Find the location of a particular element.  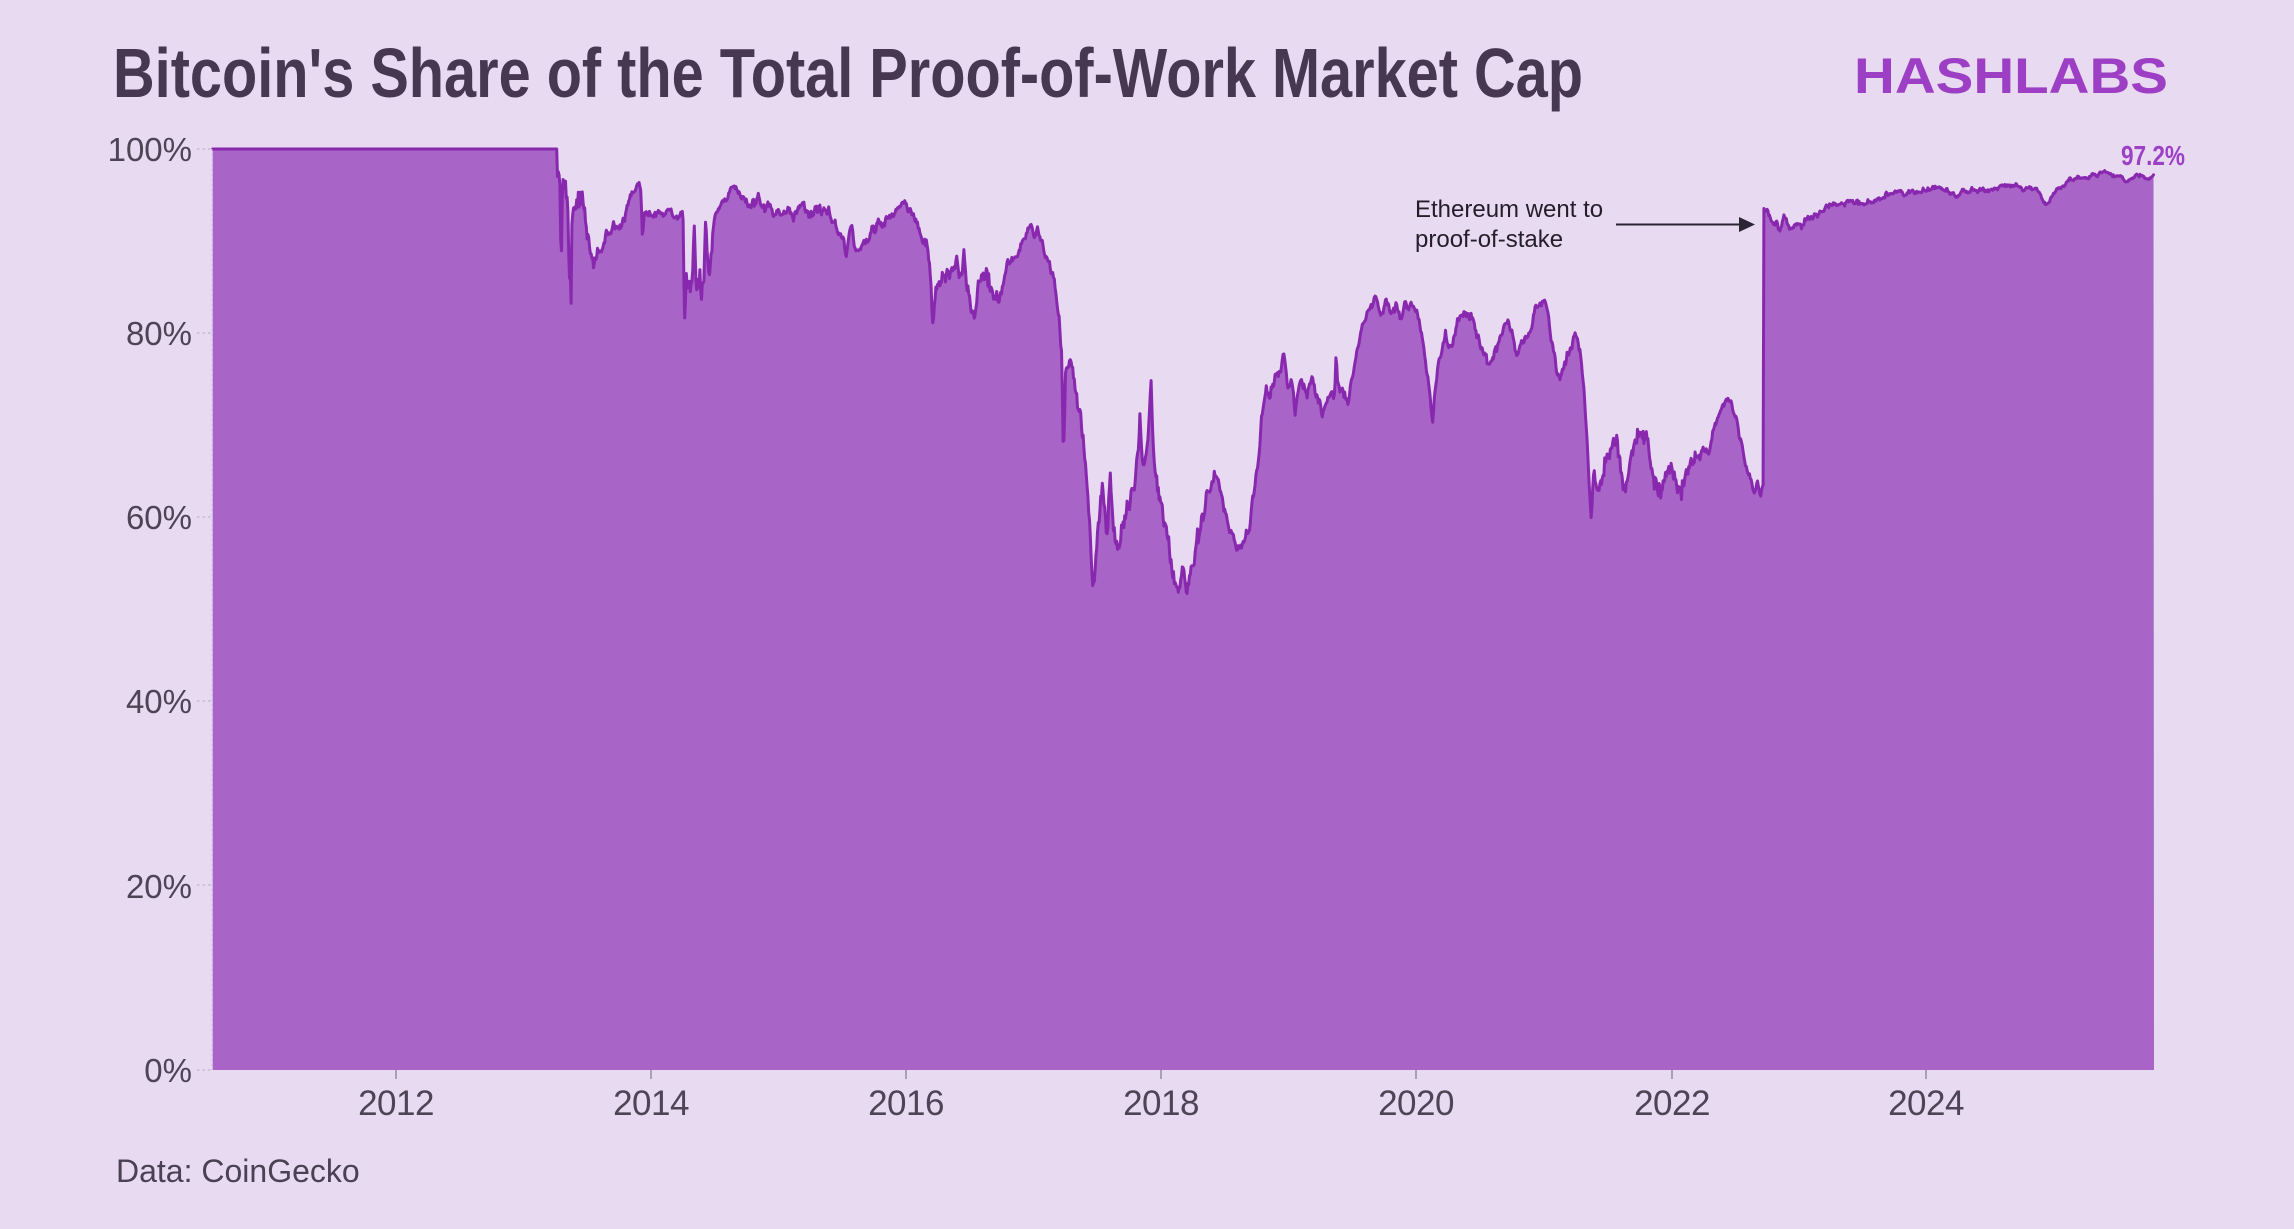

svg-text: 2018 is located at coordinates (1161, 1103).